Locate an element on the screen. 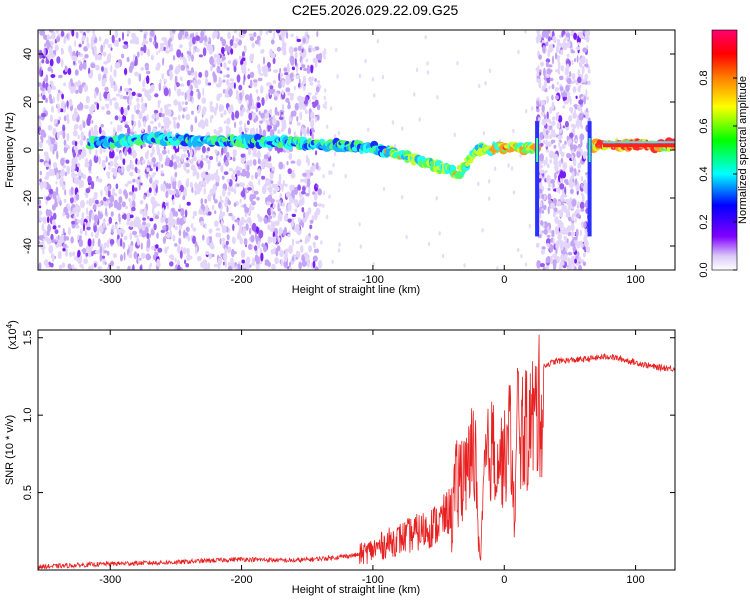 This screenshot has width=750, height=600. x-tick-label: -100 is located at coordinates (373, 580).